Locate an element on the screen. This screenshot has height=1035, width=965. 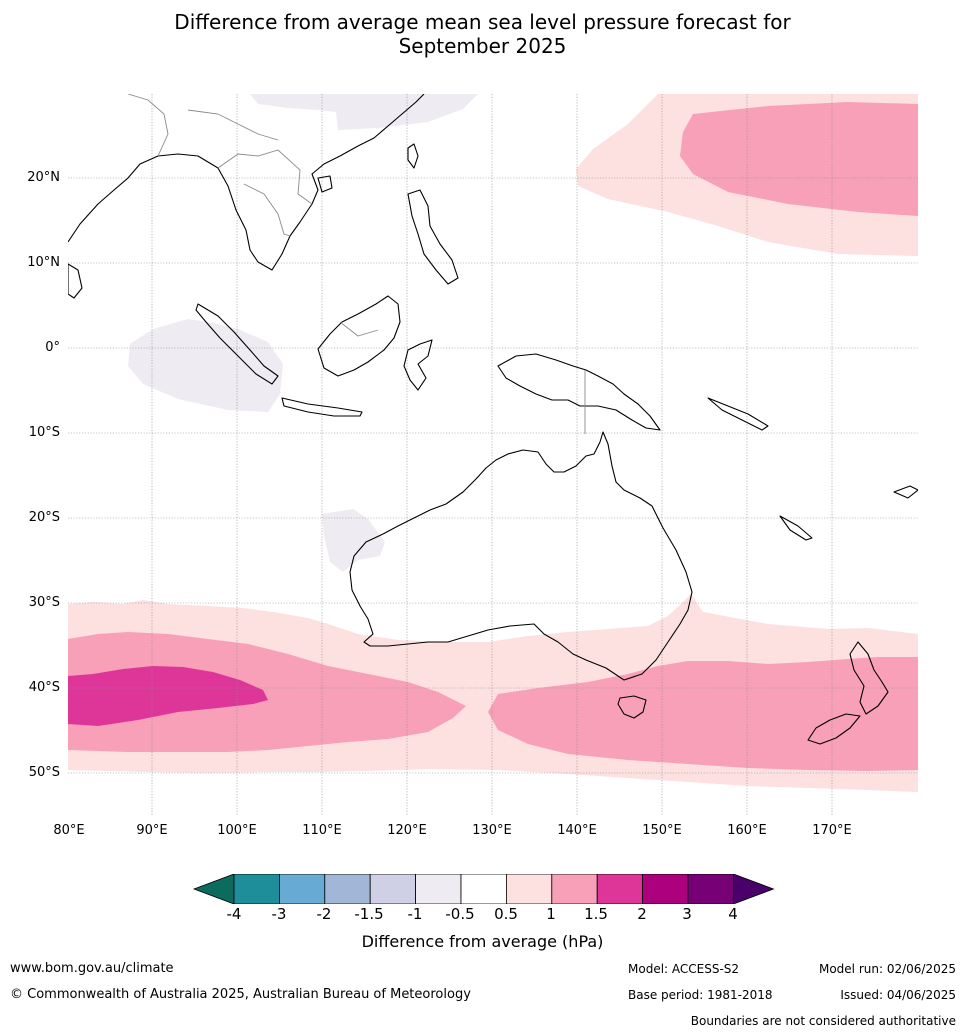
colorbar-arrow-high is located at coordinates (754, 889).